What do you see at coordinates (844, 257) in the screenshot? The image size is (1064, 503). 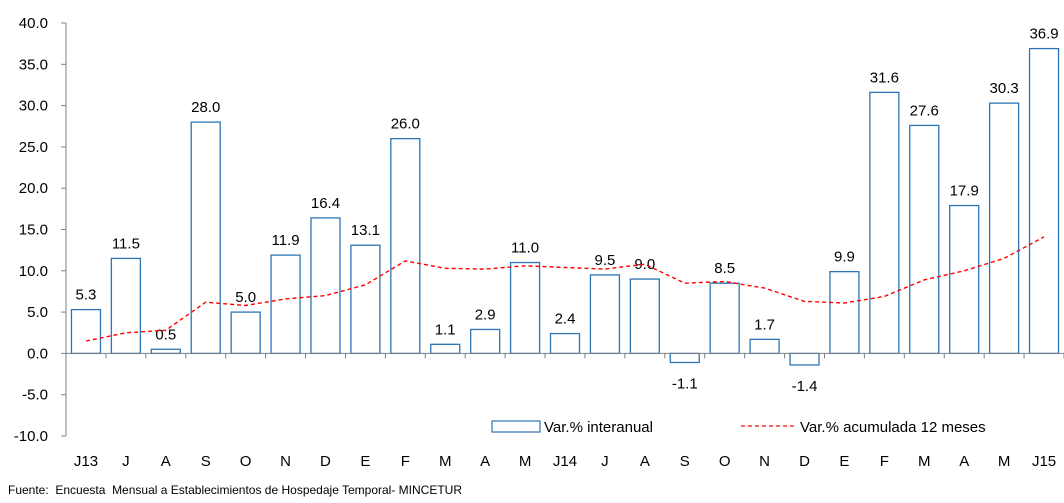 I see `bar-data-label: 9.9` at bounding box center [844, 257].